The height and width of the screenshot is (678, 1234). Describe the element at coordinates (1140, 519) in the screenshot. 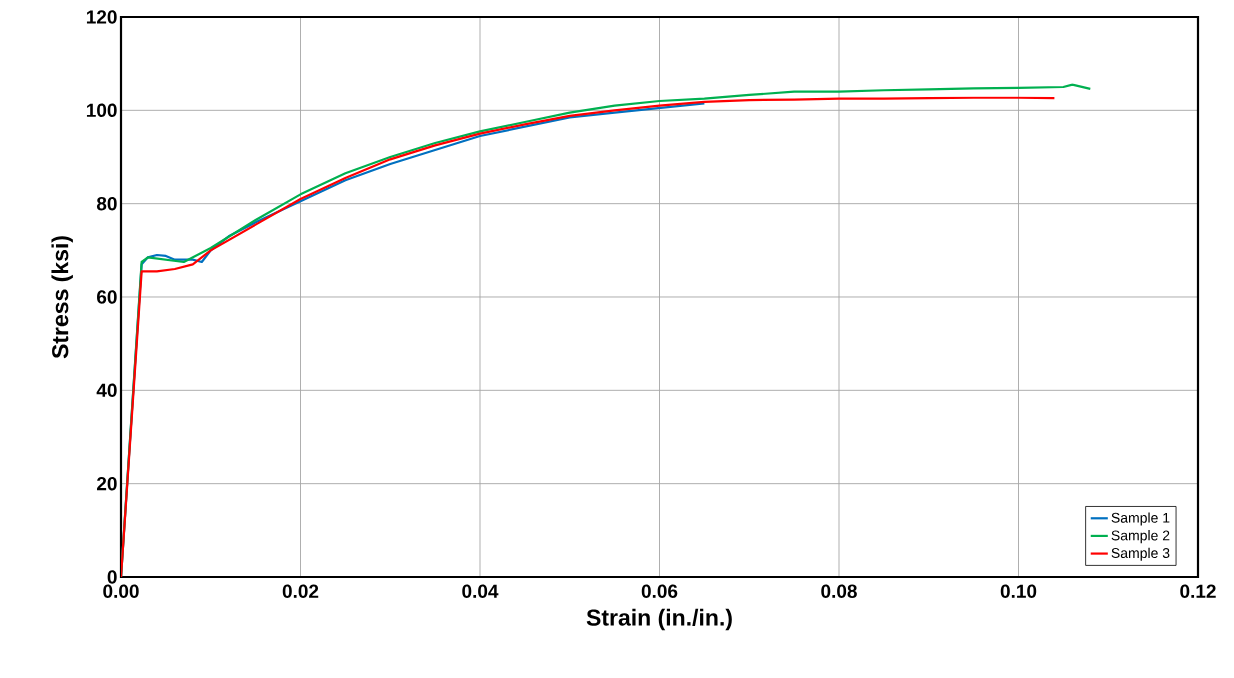

I see `legend-label: Sample 1` at that location.